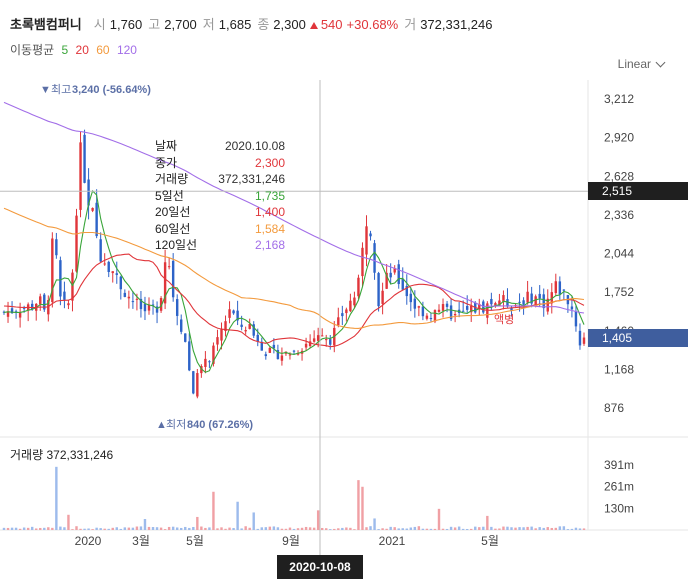 This screenshot has height=581, width=688. I want to click on chart-note: 액병, so click(504, 319).